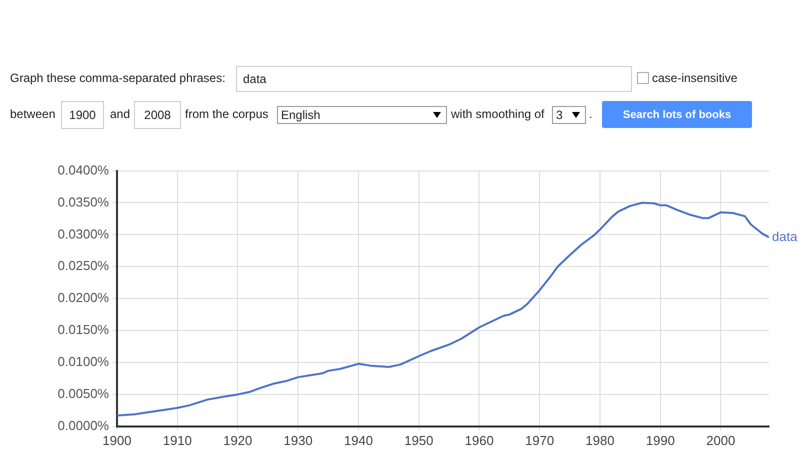  What do you see at coordinates (298, 440) in the screenshot?
I see `x-tick-label: 1930` at bounding box center [298, 440].